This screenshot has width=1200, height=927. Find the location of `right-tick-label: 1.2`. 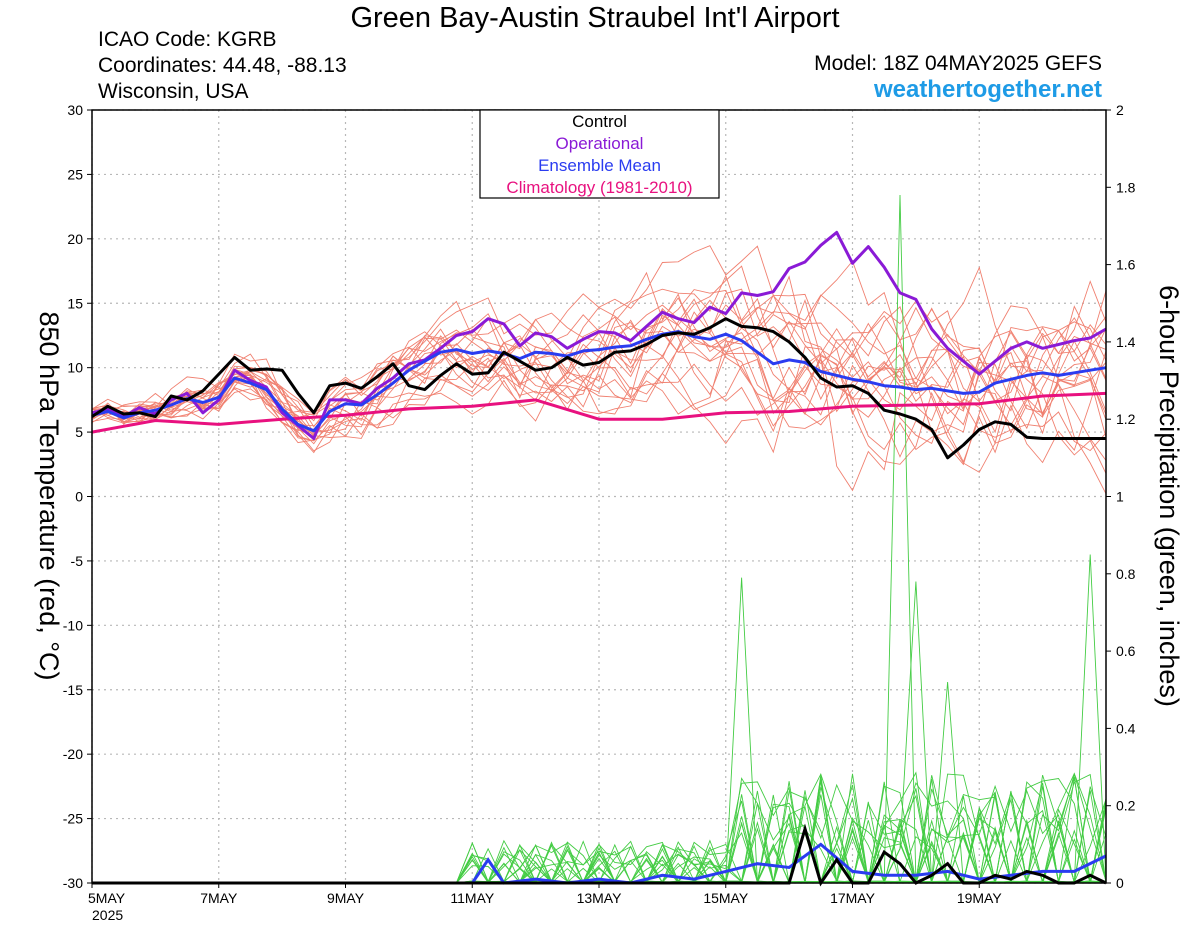

right-tick-label: 1.2 is located at coordinates (1126, 419).